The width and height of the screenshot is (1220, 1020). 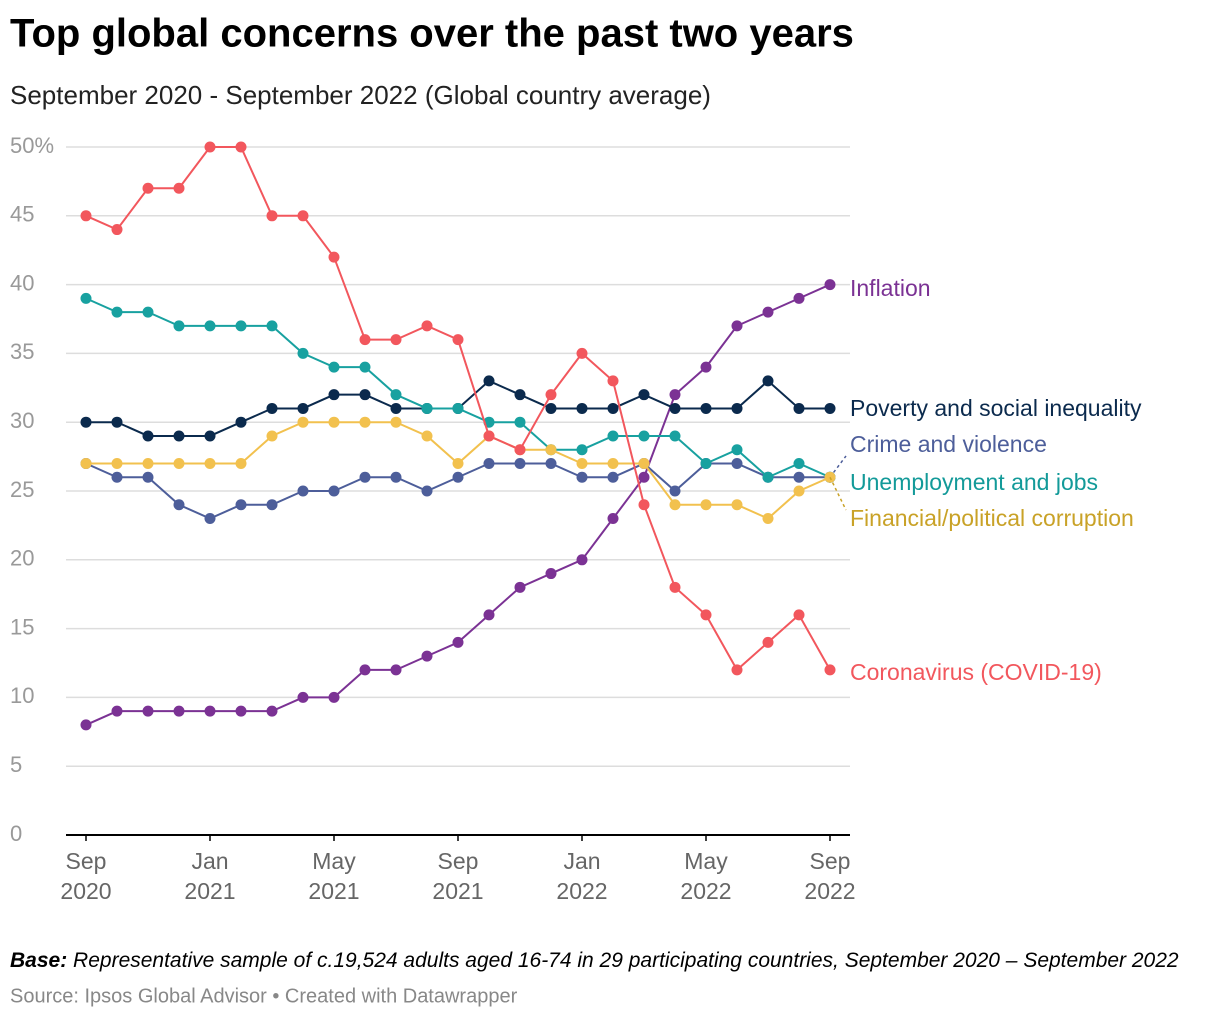 What do you see at coordinates (948, 444) in the screenshot?
I see `series-label: Crime and violence` at bounding box center [948, 444].